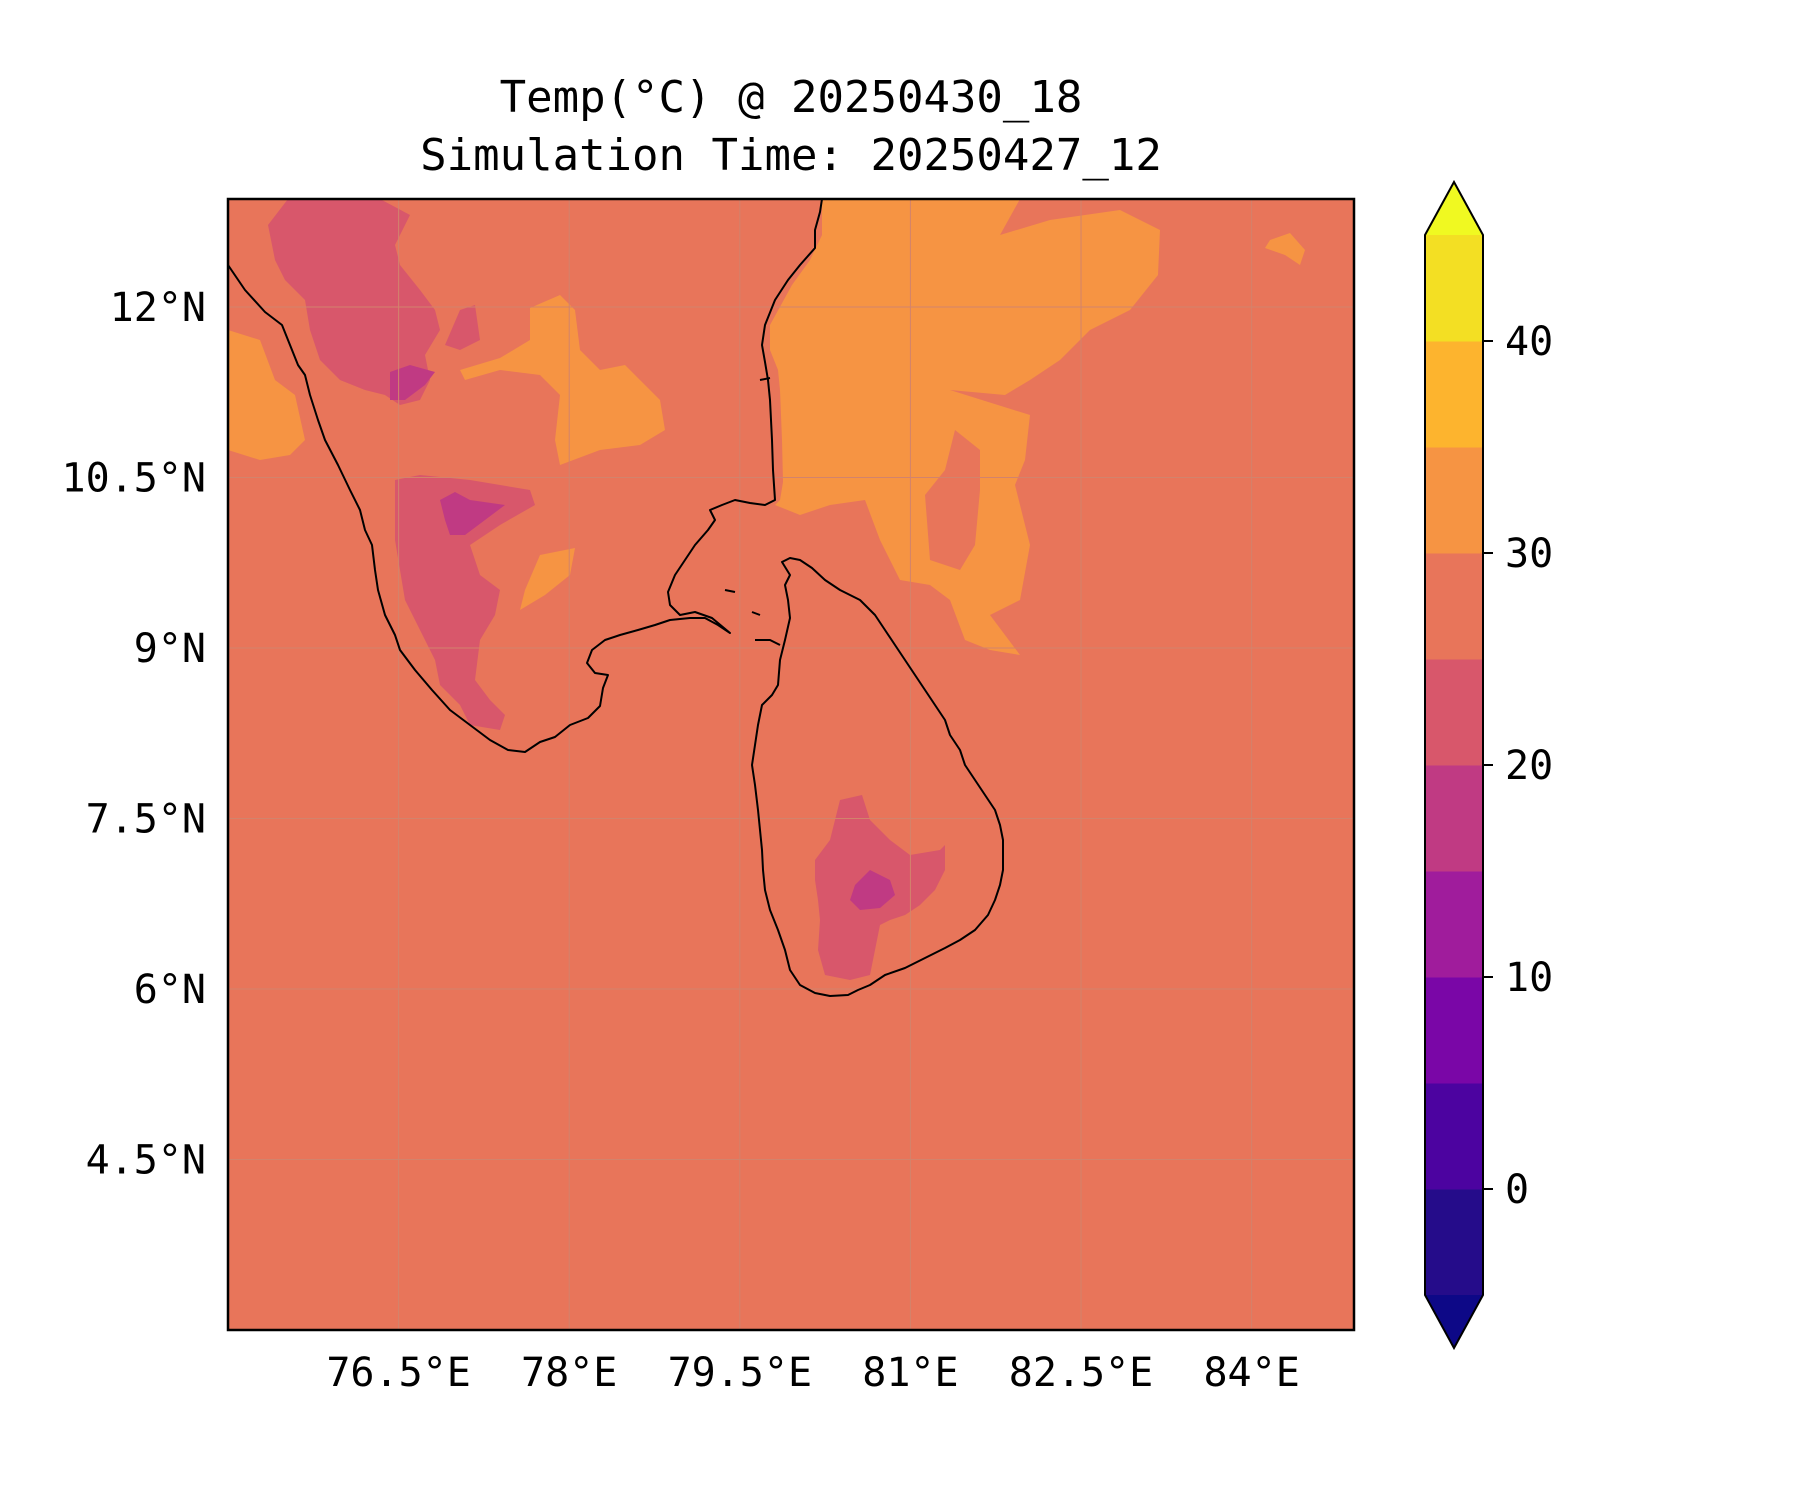 This screenshot has width=1800, height=1504. I want to click on x-tick-label: 78°E, so click(569, 1373).